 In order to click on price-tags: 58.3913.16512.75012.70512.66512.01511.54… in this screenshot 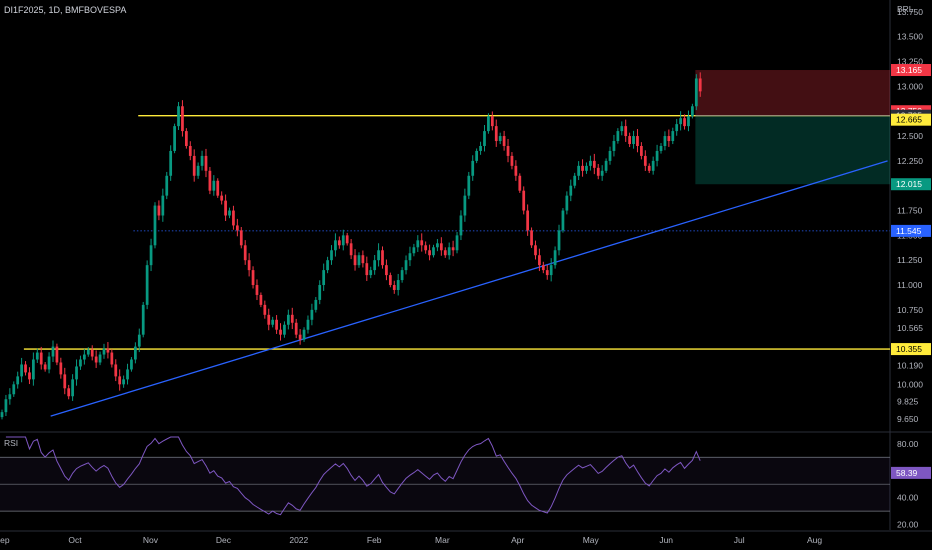, I will do `click(911, 271)`.